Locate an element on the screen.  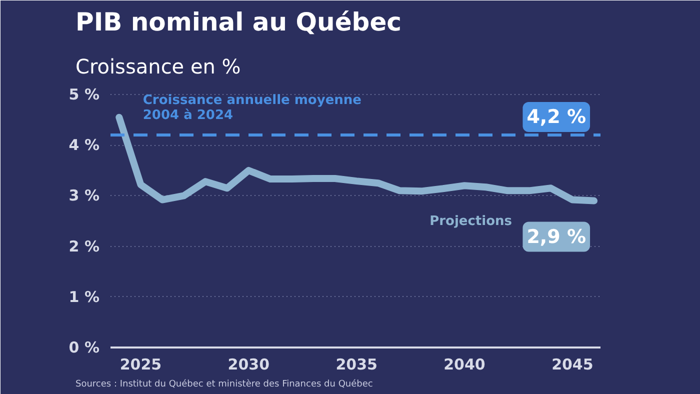
x-tick-label: 2045 is located at coordinates (573, 365).